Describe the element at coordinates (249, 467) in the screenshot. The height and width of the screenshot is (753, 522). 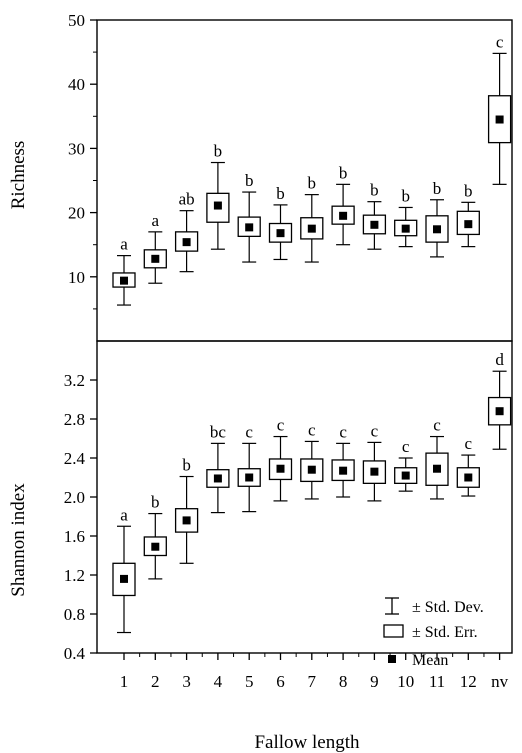
I see `shannon-box-5: c` at that location.